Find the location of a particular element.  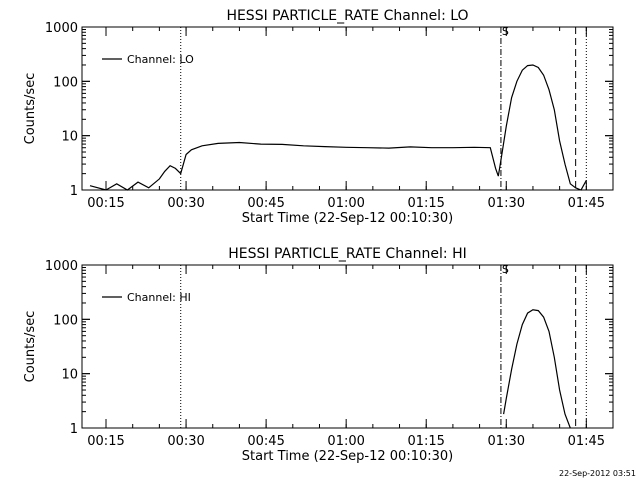

series-line is located at coordinates (537, 369).